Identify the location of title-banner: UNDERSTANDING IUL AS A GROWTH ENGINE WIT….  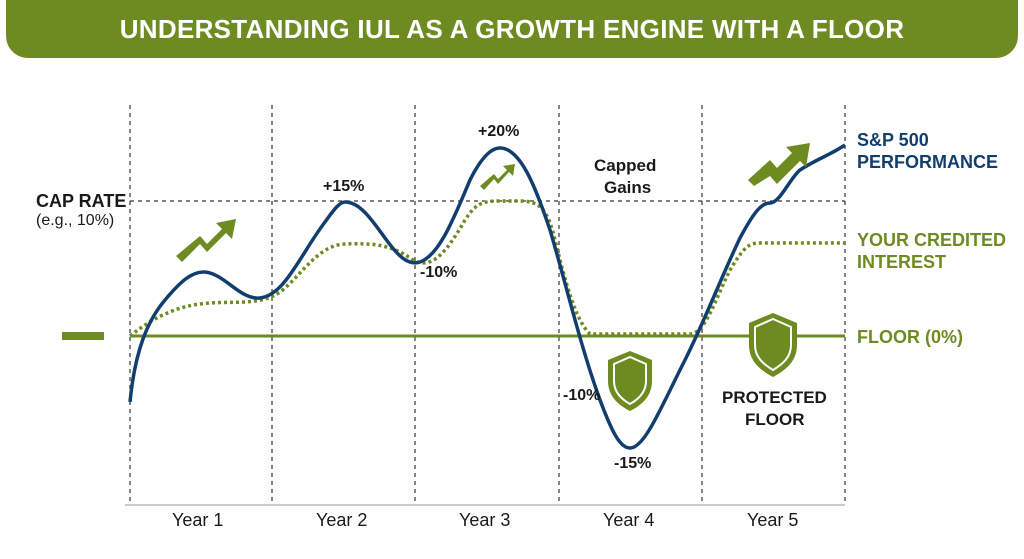
(512, 29).